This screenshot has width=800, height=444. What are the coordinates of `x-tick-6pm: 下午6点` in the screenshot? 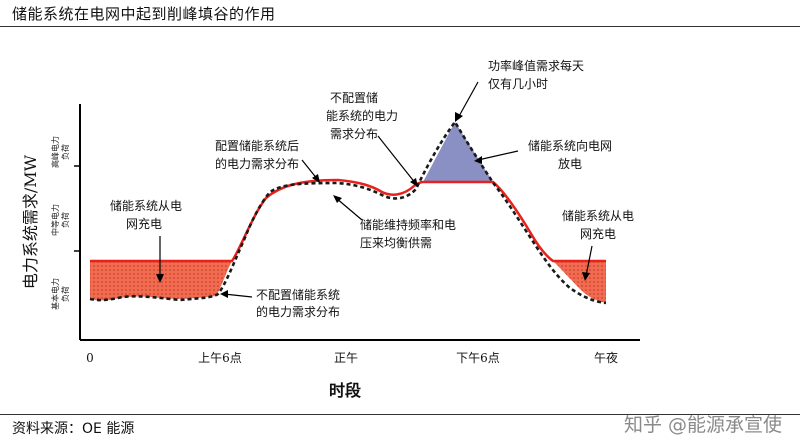 It's located at (478, 358).